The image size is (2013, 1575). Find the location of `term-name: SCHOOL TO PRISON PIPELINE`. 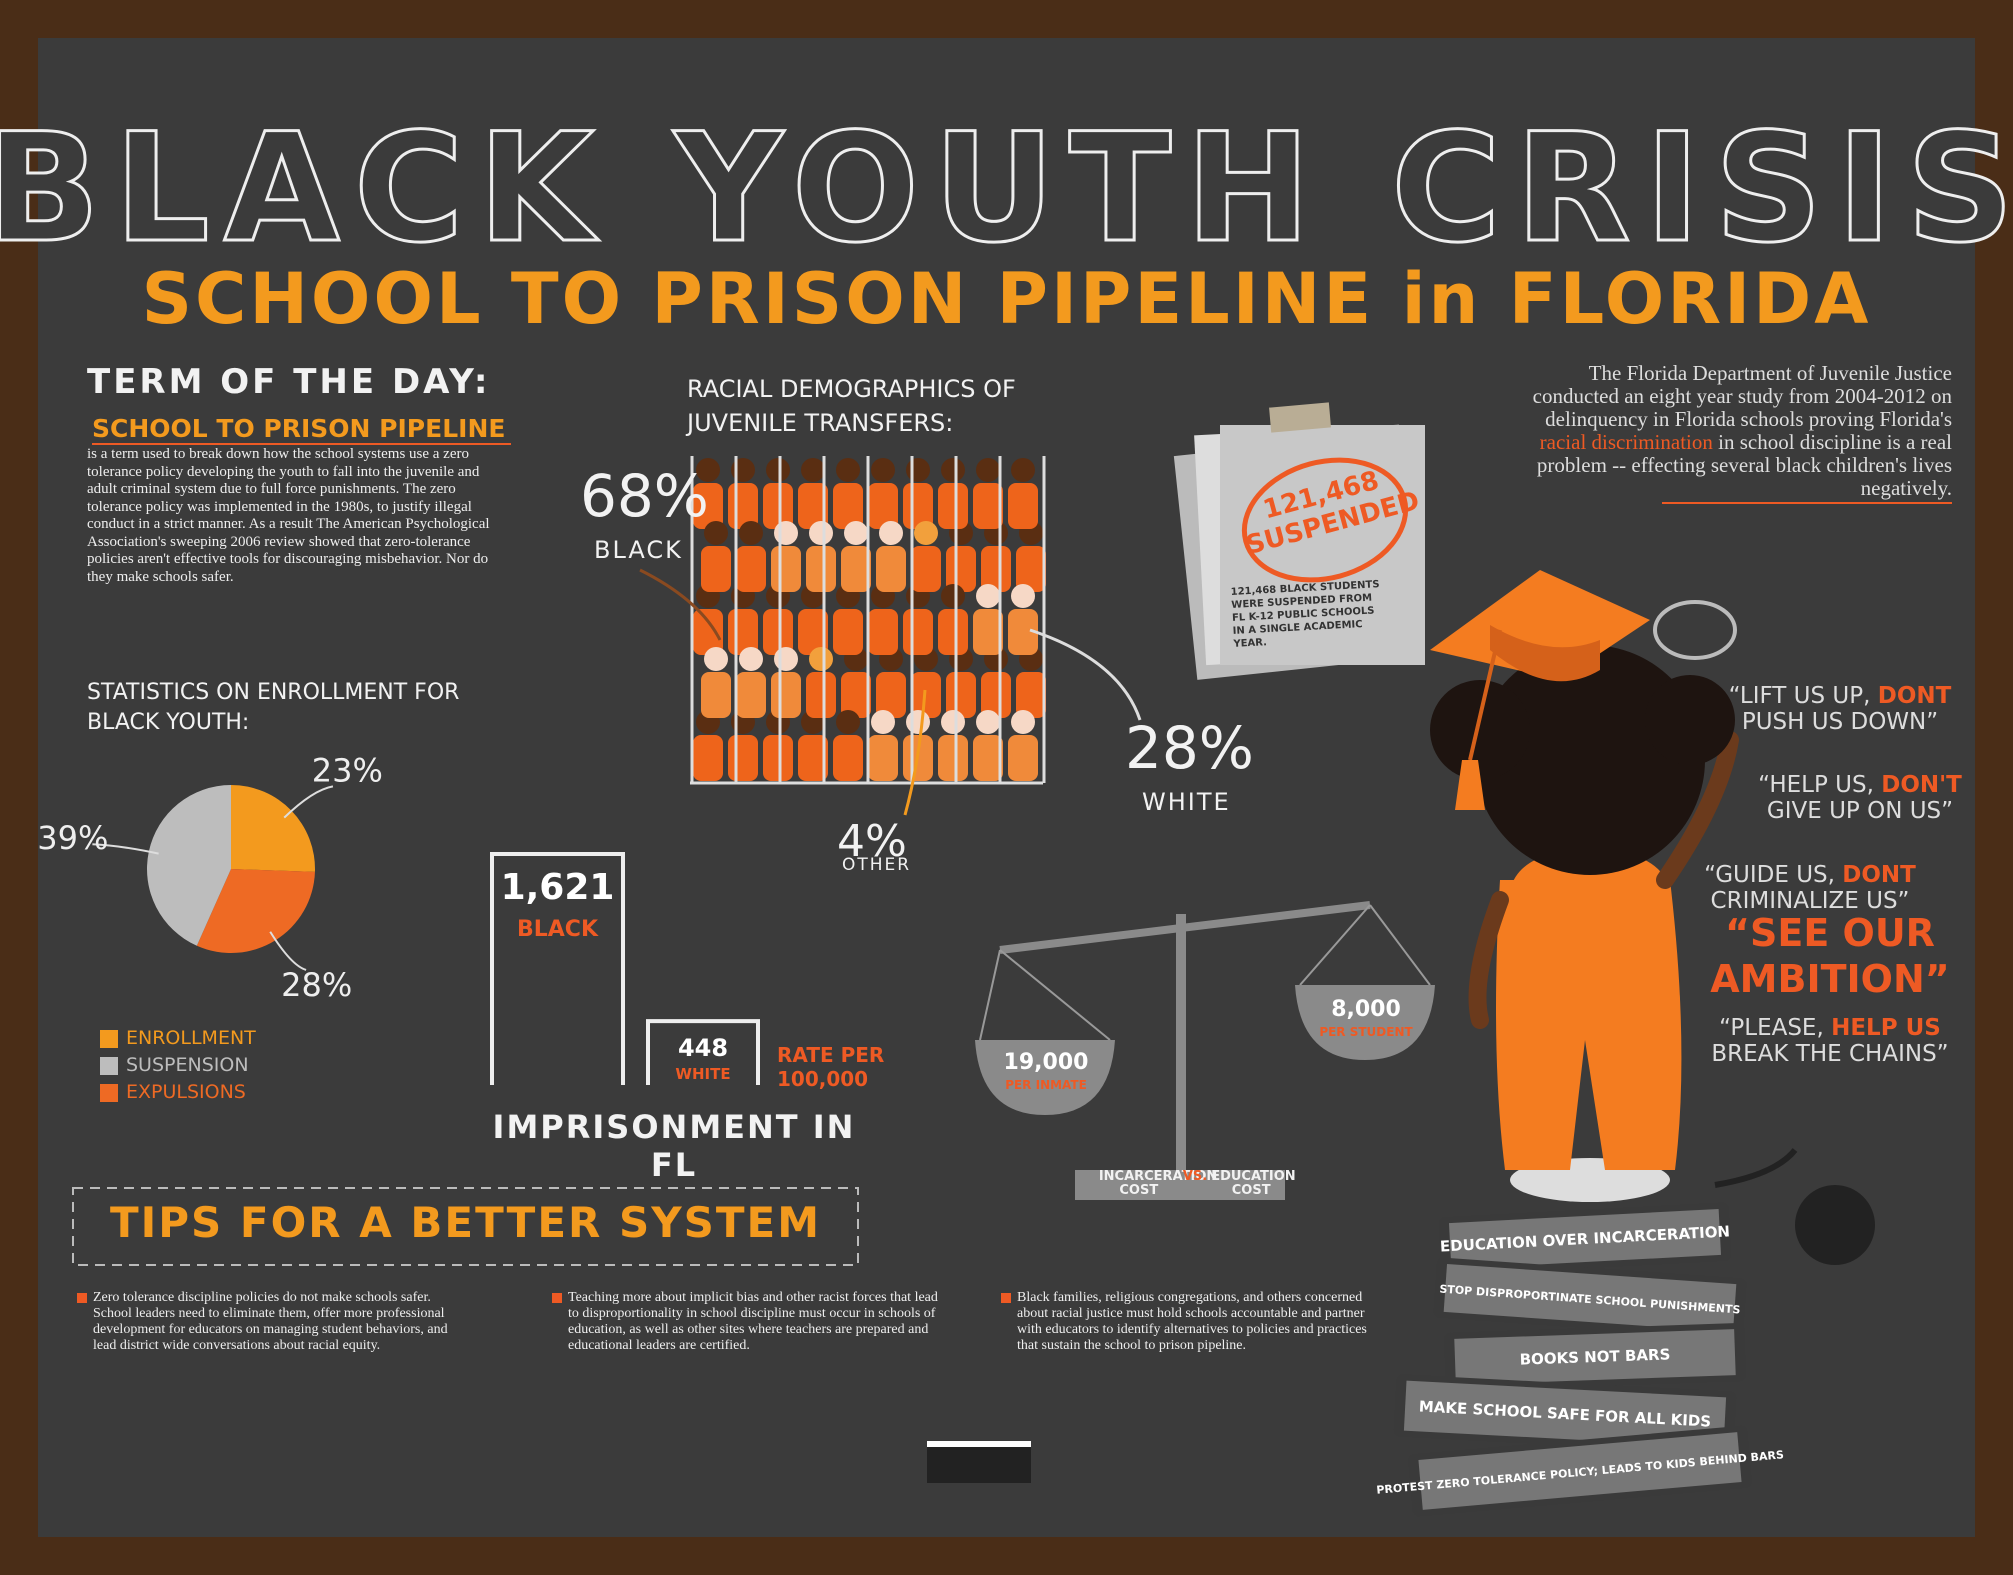

term-name: SCHOOL TO PRISON PIPELINE is located at coordinates (302, 429).